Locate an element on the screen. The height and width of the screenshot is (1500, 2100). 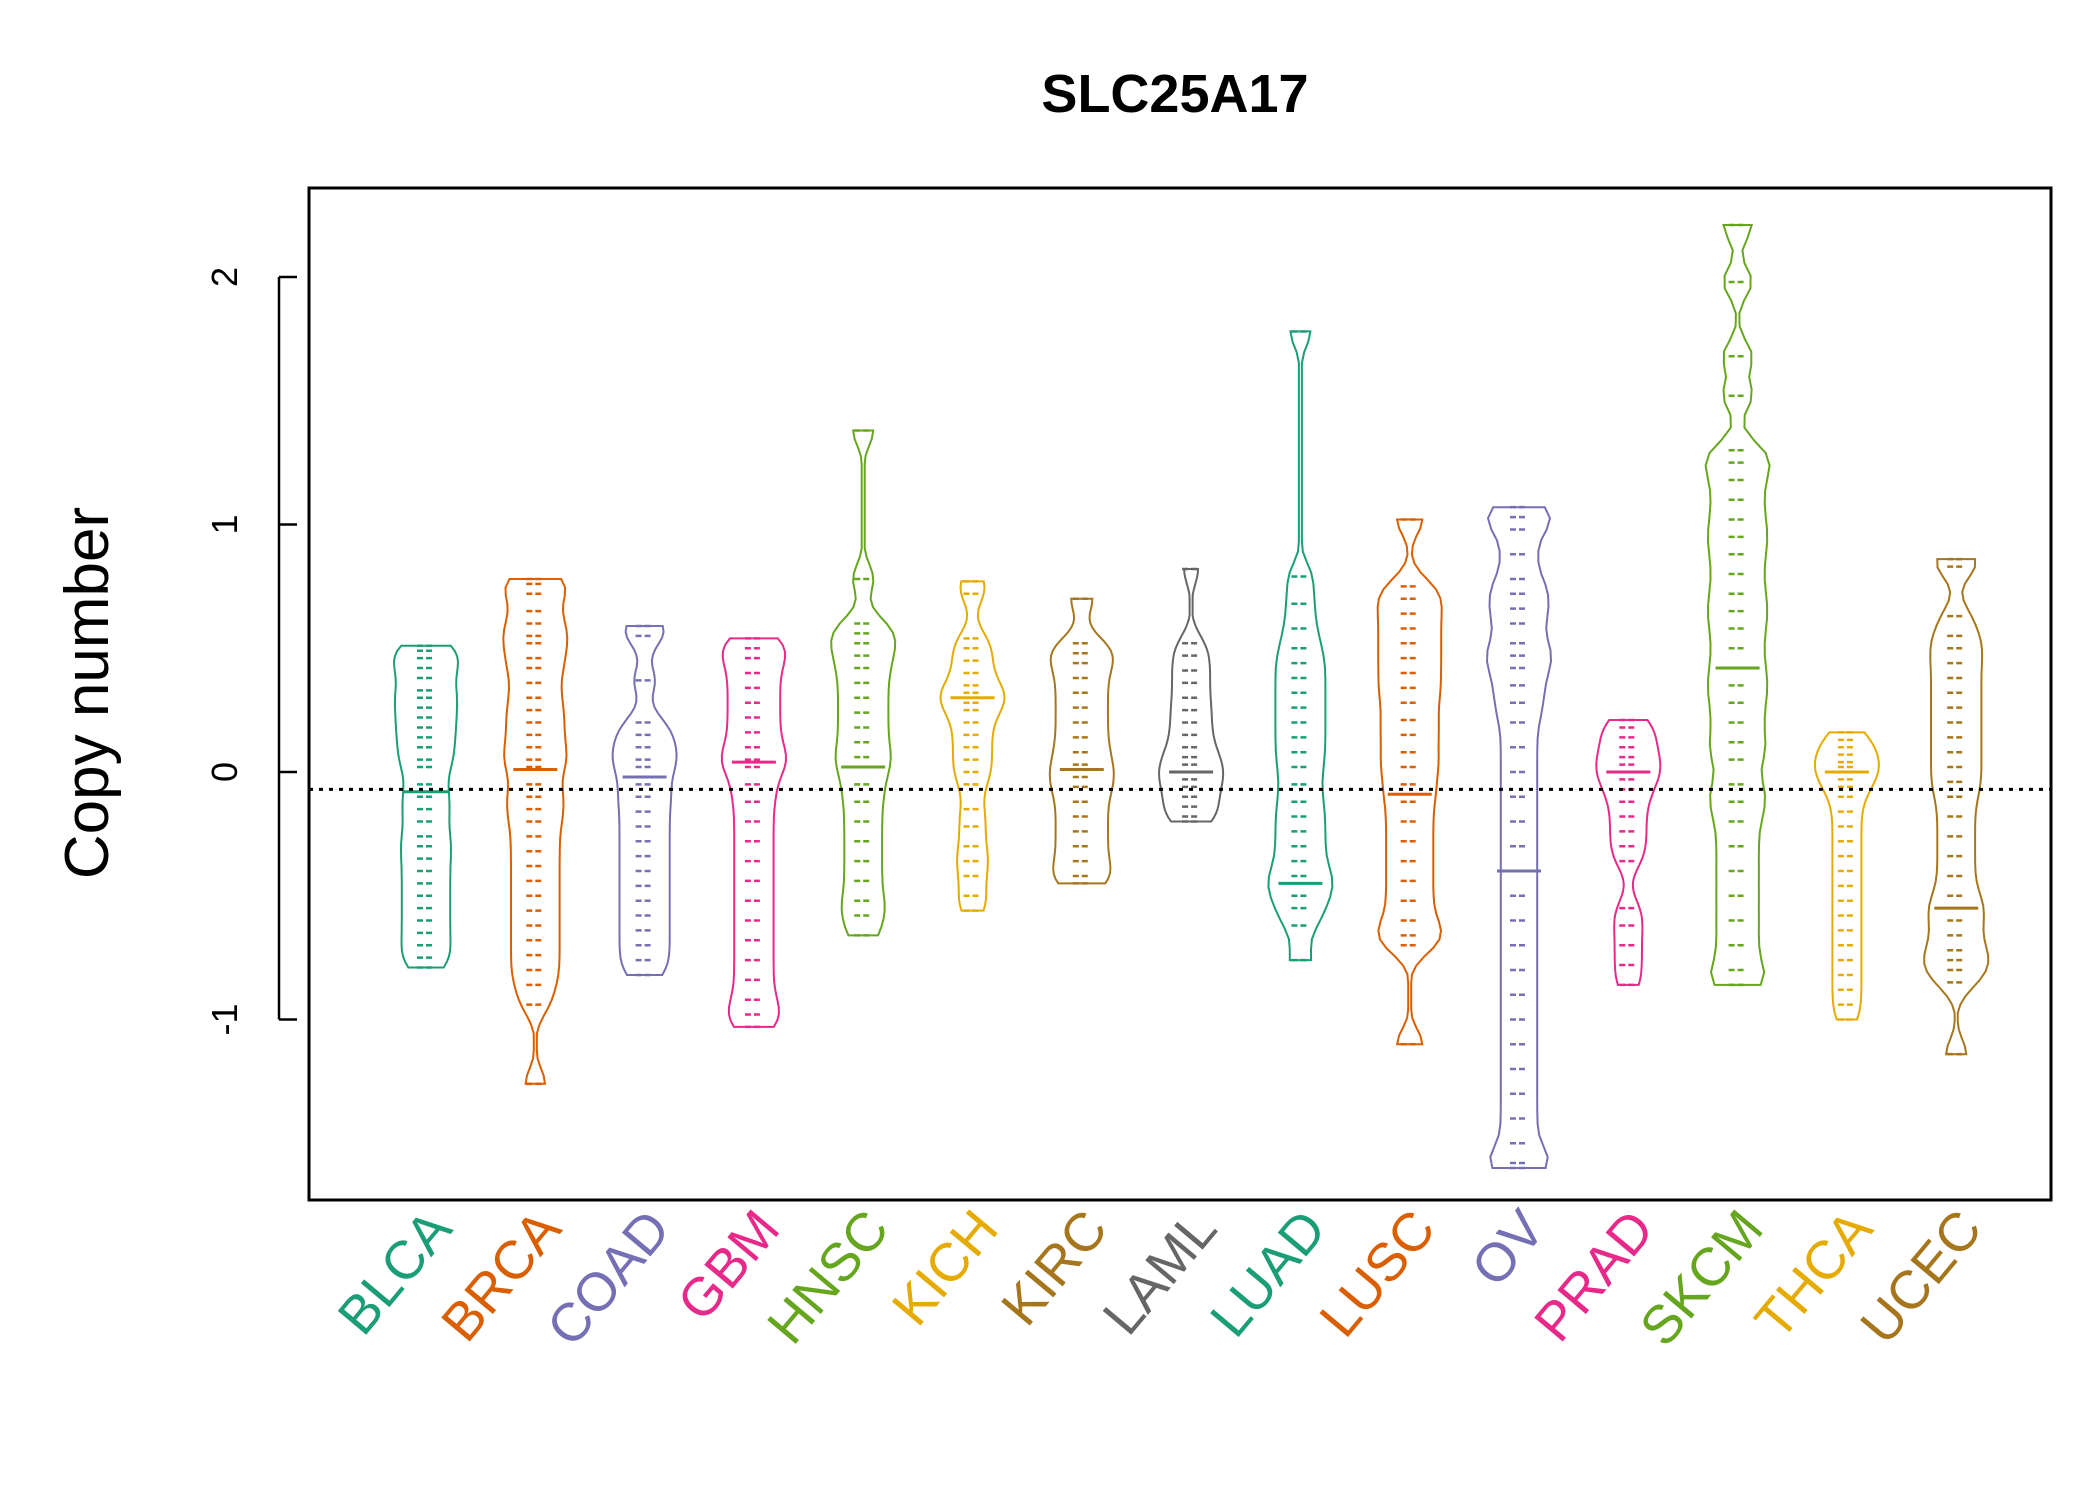
bean-brca is located at coordinates (535, 831).